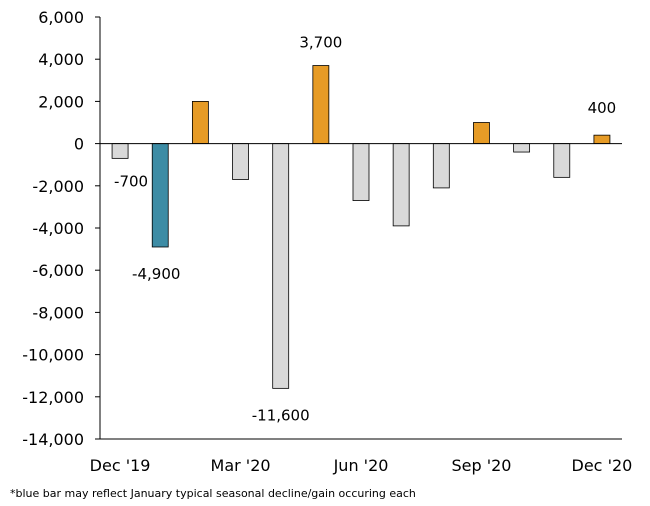 This screenshot has width=650, height=506. What do you see at coordinates (61, 101) in the screenshot?
I see `y-tick-label: 2,000` at bounding box center [61, 101].